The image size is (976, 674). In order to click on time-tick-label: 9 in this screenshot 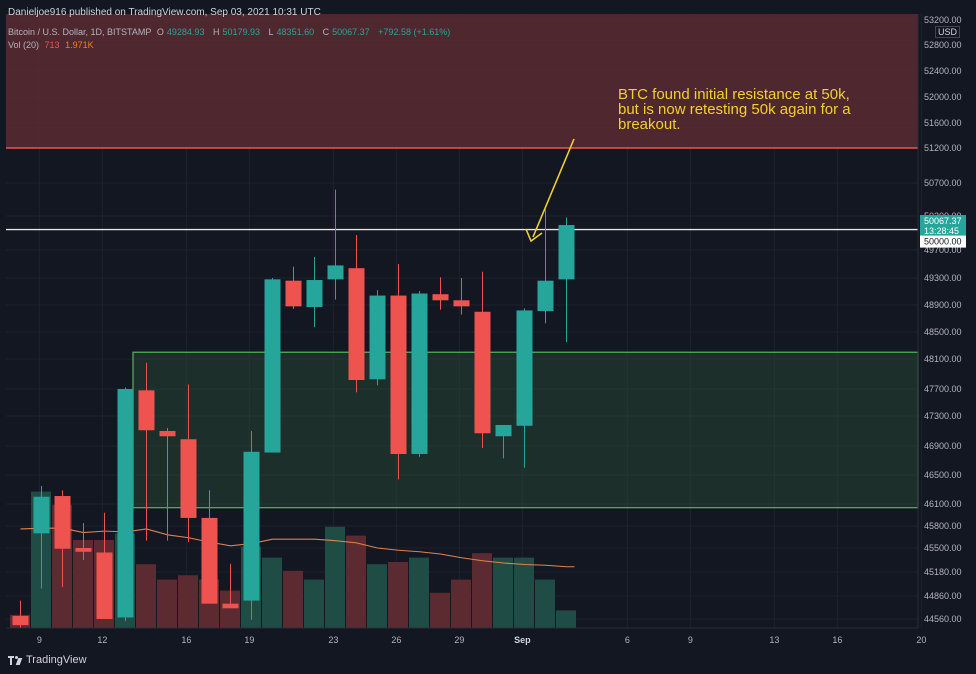, I will do `click(690, 640)`.